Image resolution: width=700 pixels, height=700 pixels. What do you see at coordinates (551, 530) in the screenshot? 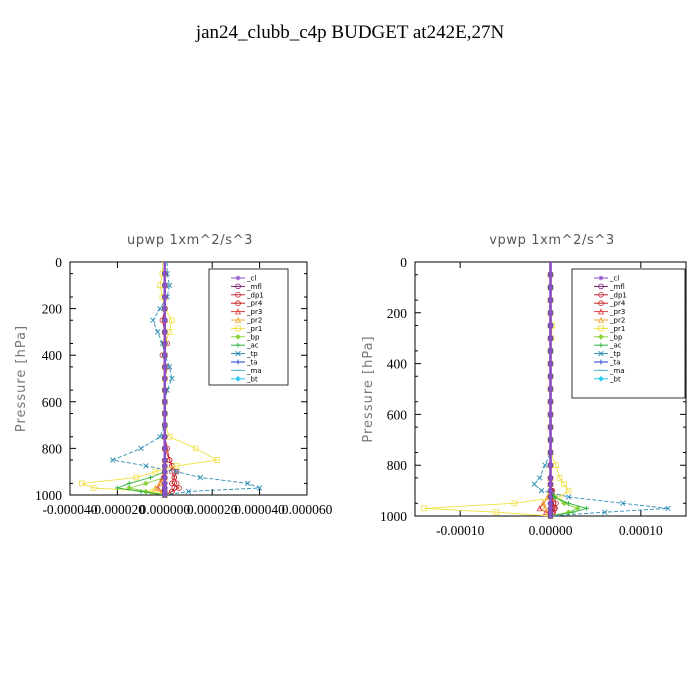
I see `x-tick-label: 0.00000` at bounding box center [551, 530].